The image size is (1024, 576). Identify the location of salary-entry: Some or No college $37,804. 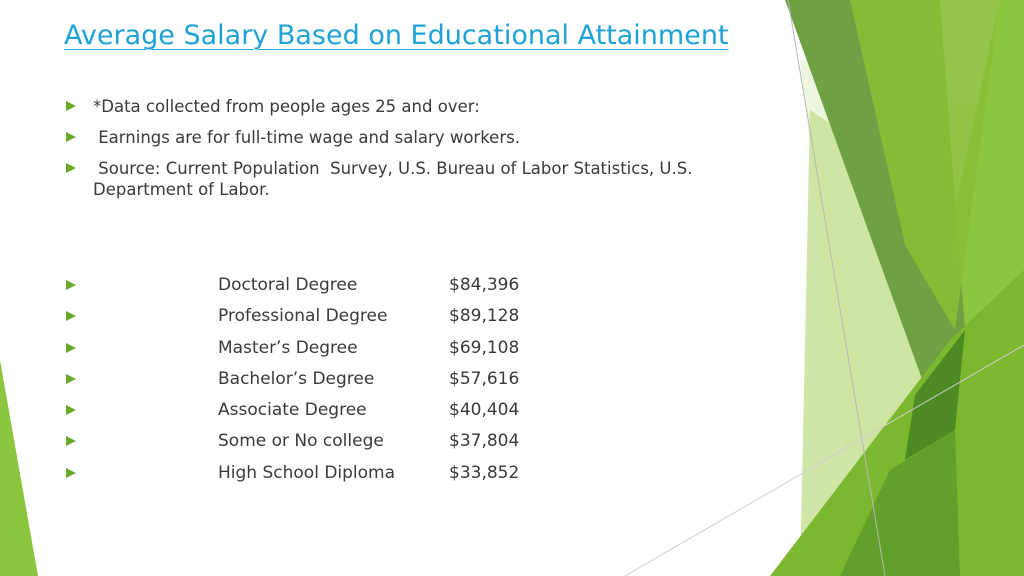
(369, 441).